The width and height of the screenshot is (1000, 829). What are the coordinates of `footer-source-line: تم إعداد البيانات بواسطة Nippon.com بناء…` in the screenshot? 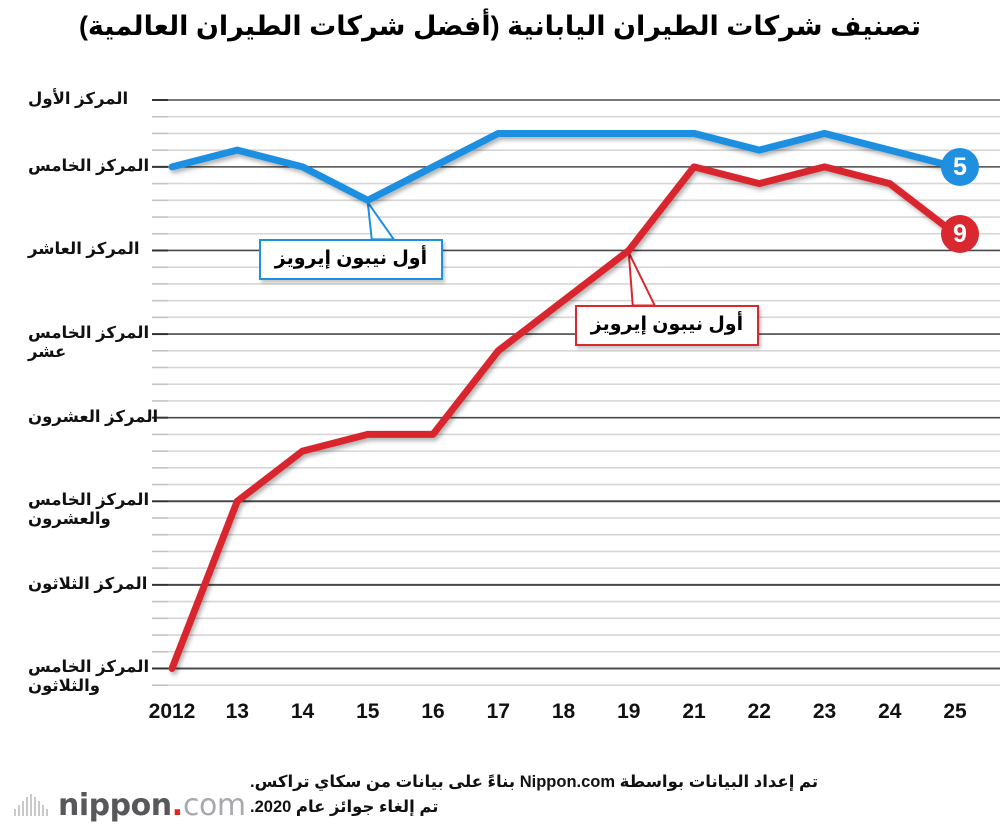 It's located at (534, 782).